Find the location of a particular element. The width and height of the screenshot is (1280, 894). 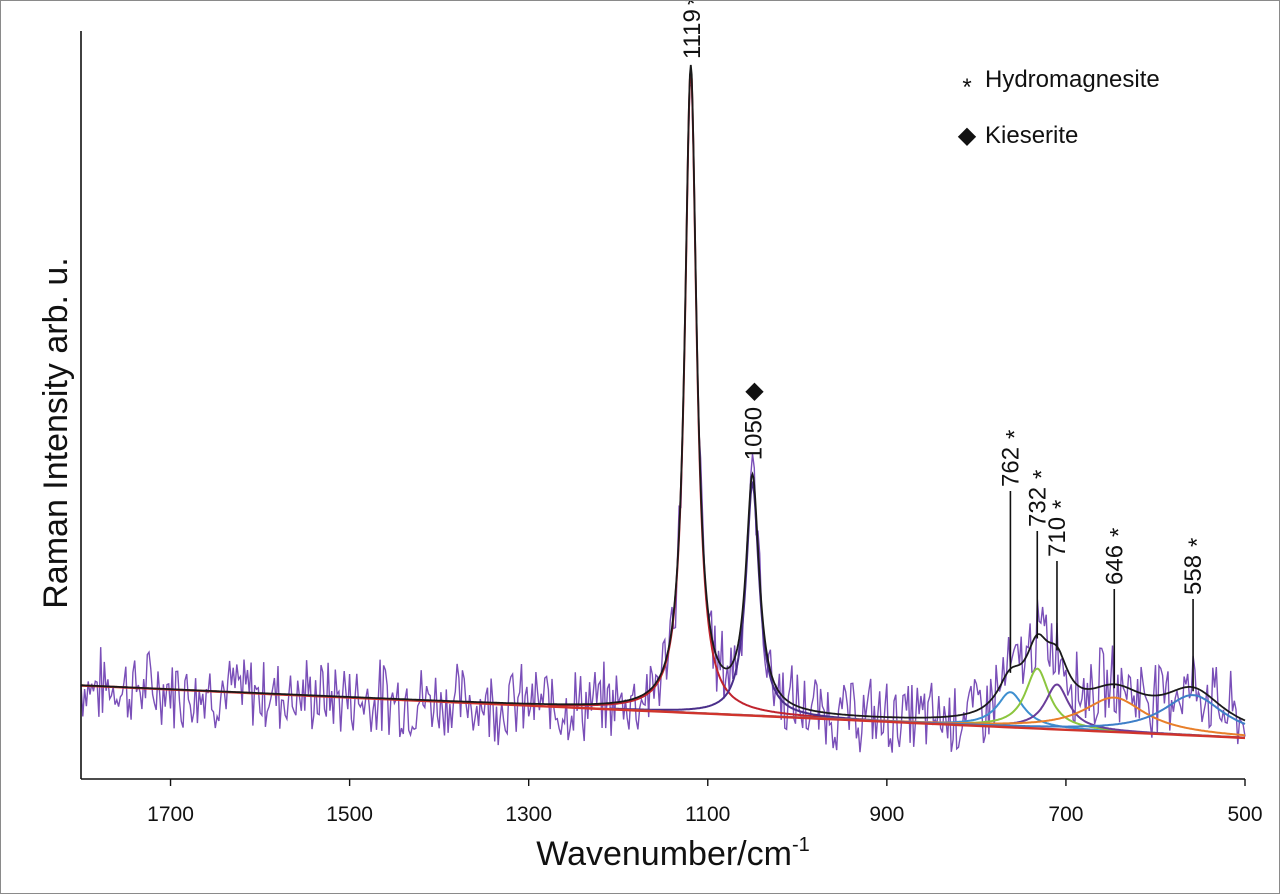

x-tick-label-1500: 1500 is located at coordinates (349, 814).